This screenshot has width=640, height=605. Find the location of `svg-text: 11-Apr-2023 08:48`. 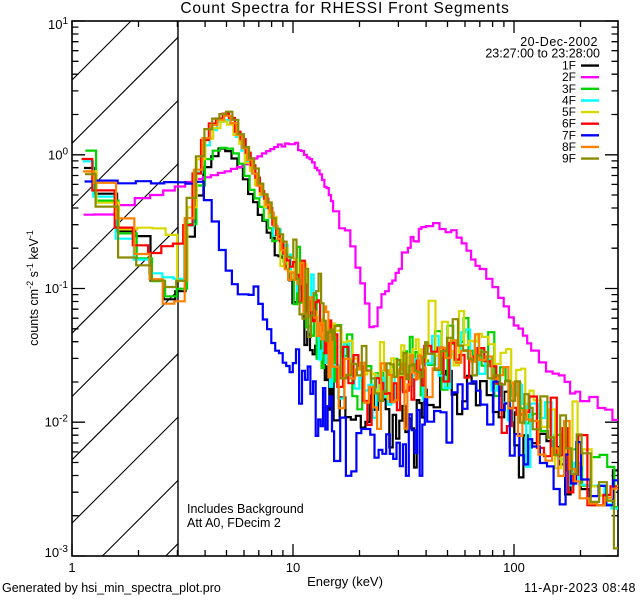

svg-text: 11-Apr-2023 08:48 is located at coordinates (580, 588).